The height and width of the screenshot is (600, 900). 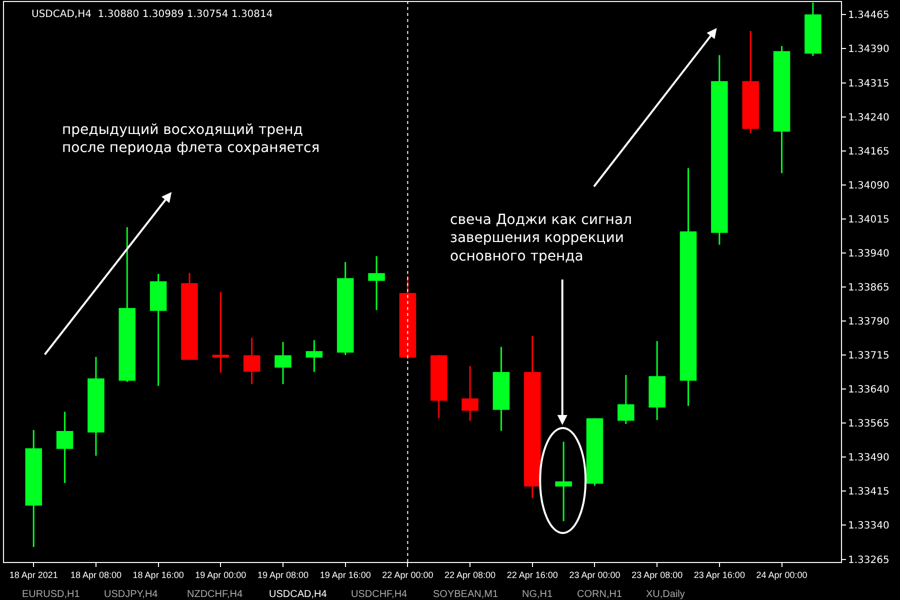 I want to click on y-tick-label: 1.34165, so click(x=869, y=152).